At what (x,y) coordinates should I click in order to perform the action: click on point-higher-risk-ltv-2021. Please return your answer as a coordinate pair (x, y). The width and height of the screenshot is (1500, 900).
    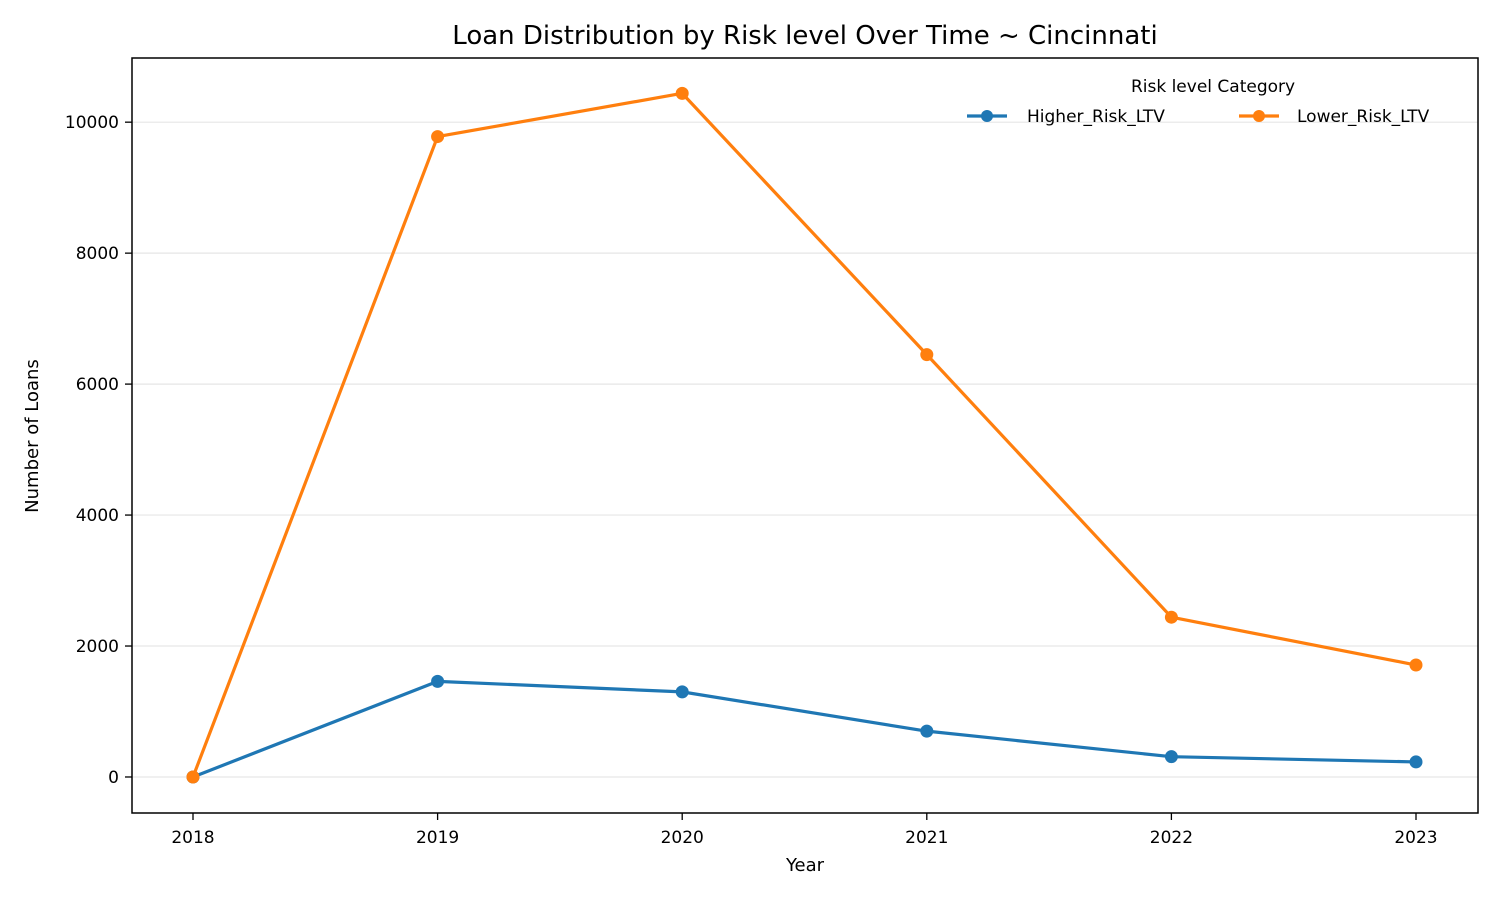
    Looking at the image, I should click on (927, 731).